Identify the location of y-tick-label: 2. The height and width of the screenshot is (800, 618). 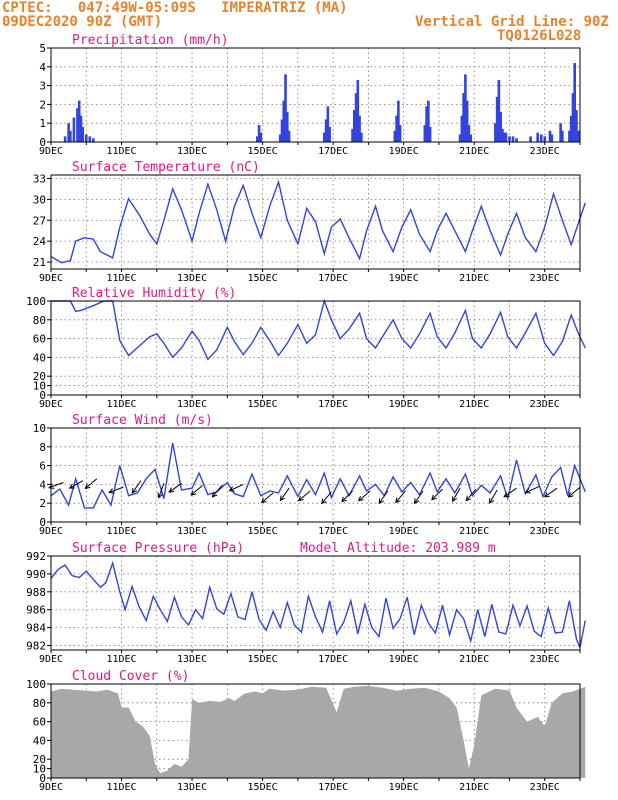
(42, 104).